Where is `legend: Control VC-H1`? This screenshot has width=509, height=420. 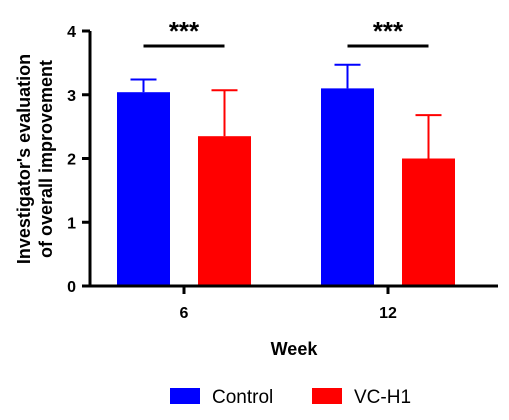 legend: Control VC-H1 is located at coordinates (290, 397).